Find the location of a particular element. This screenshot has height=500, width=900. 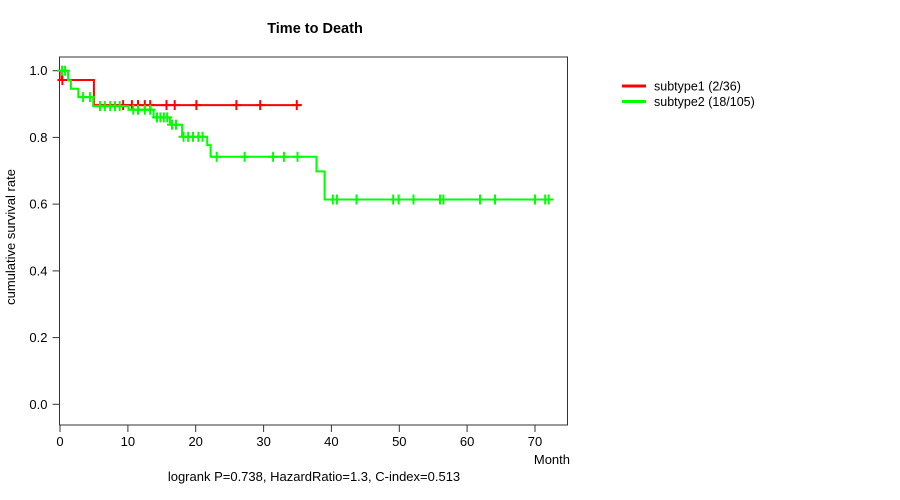

plot-title: Time to Death is located at coordinates (315, 29).